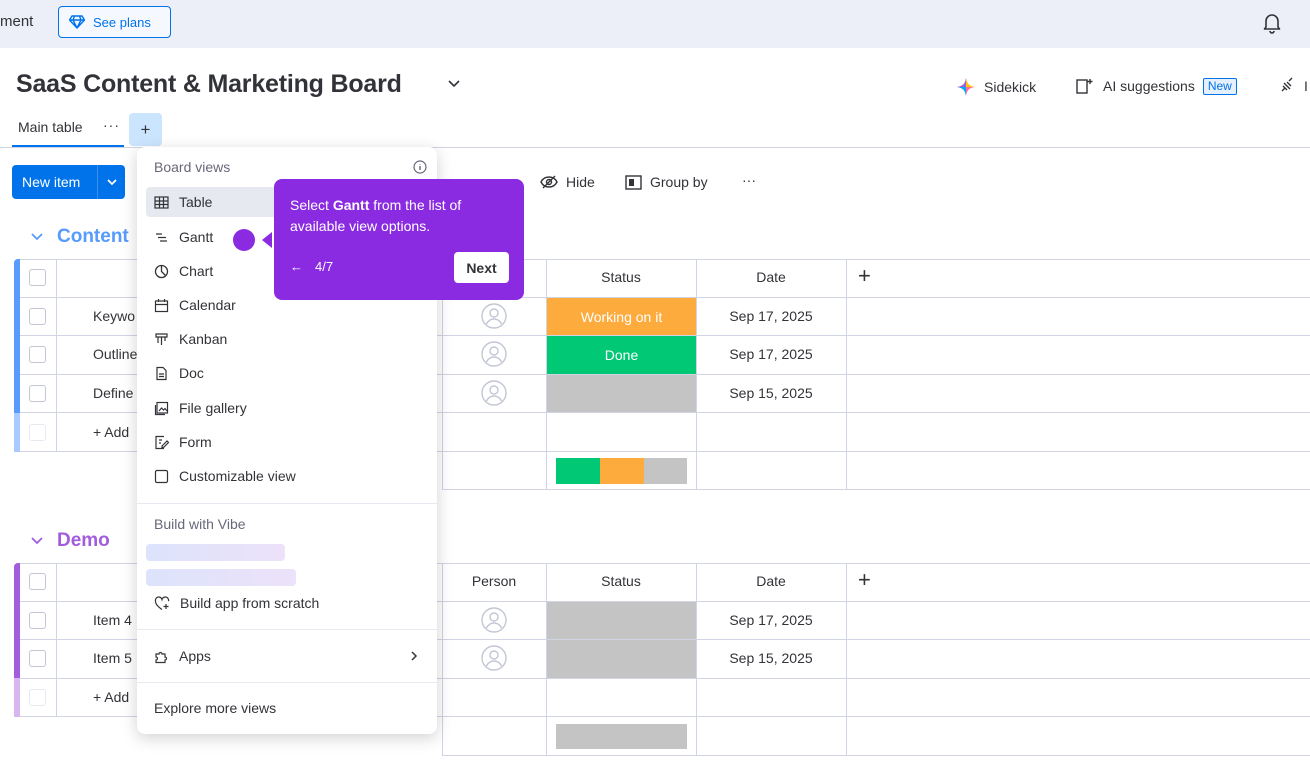 The width and height of the screenshot is (1310, 760). What do you see at coordinates (287, 503) in the screenshot?
I see `menu-divider` at bounding box center [287, 503].